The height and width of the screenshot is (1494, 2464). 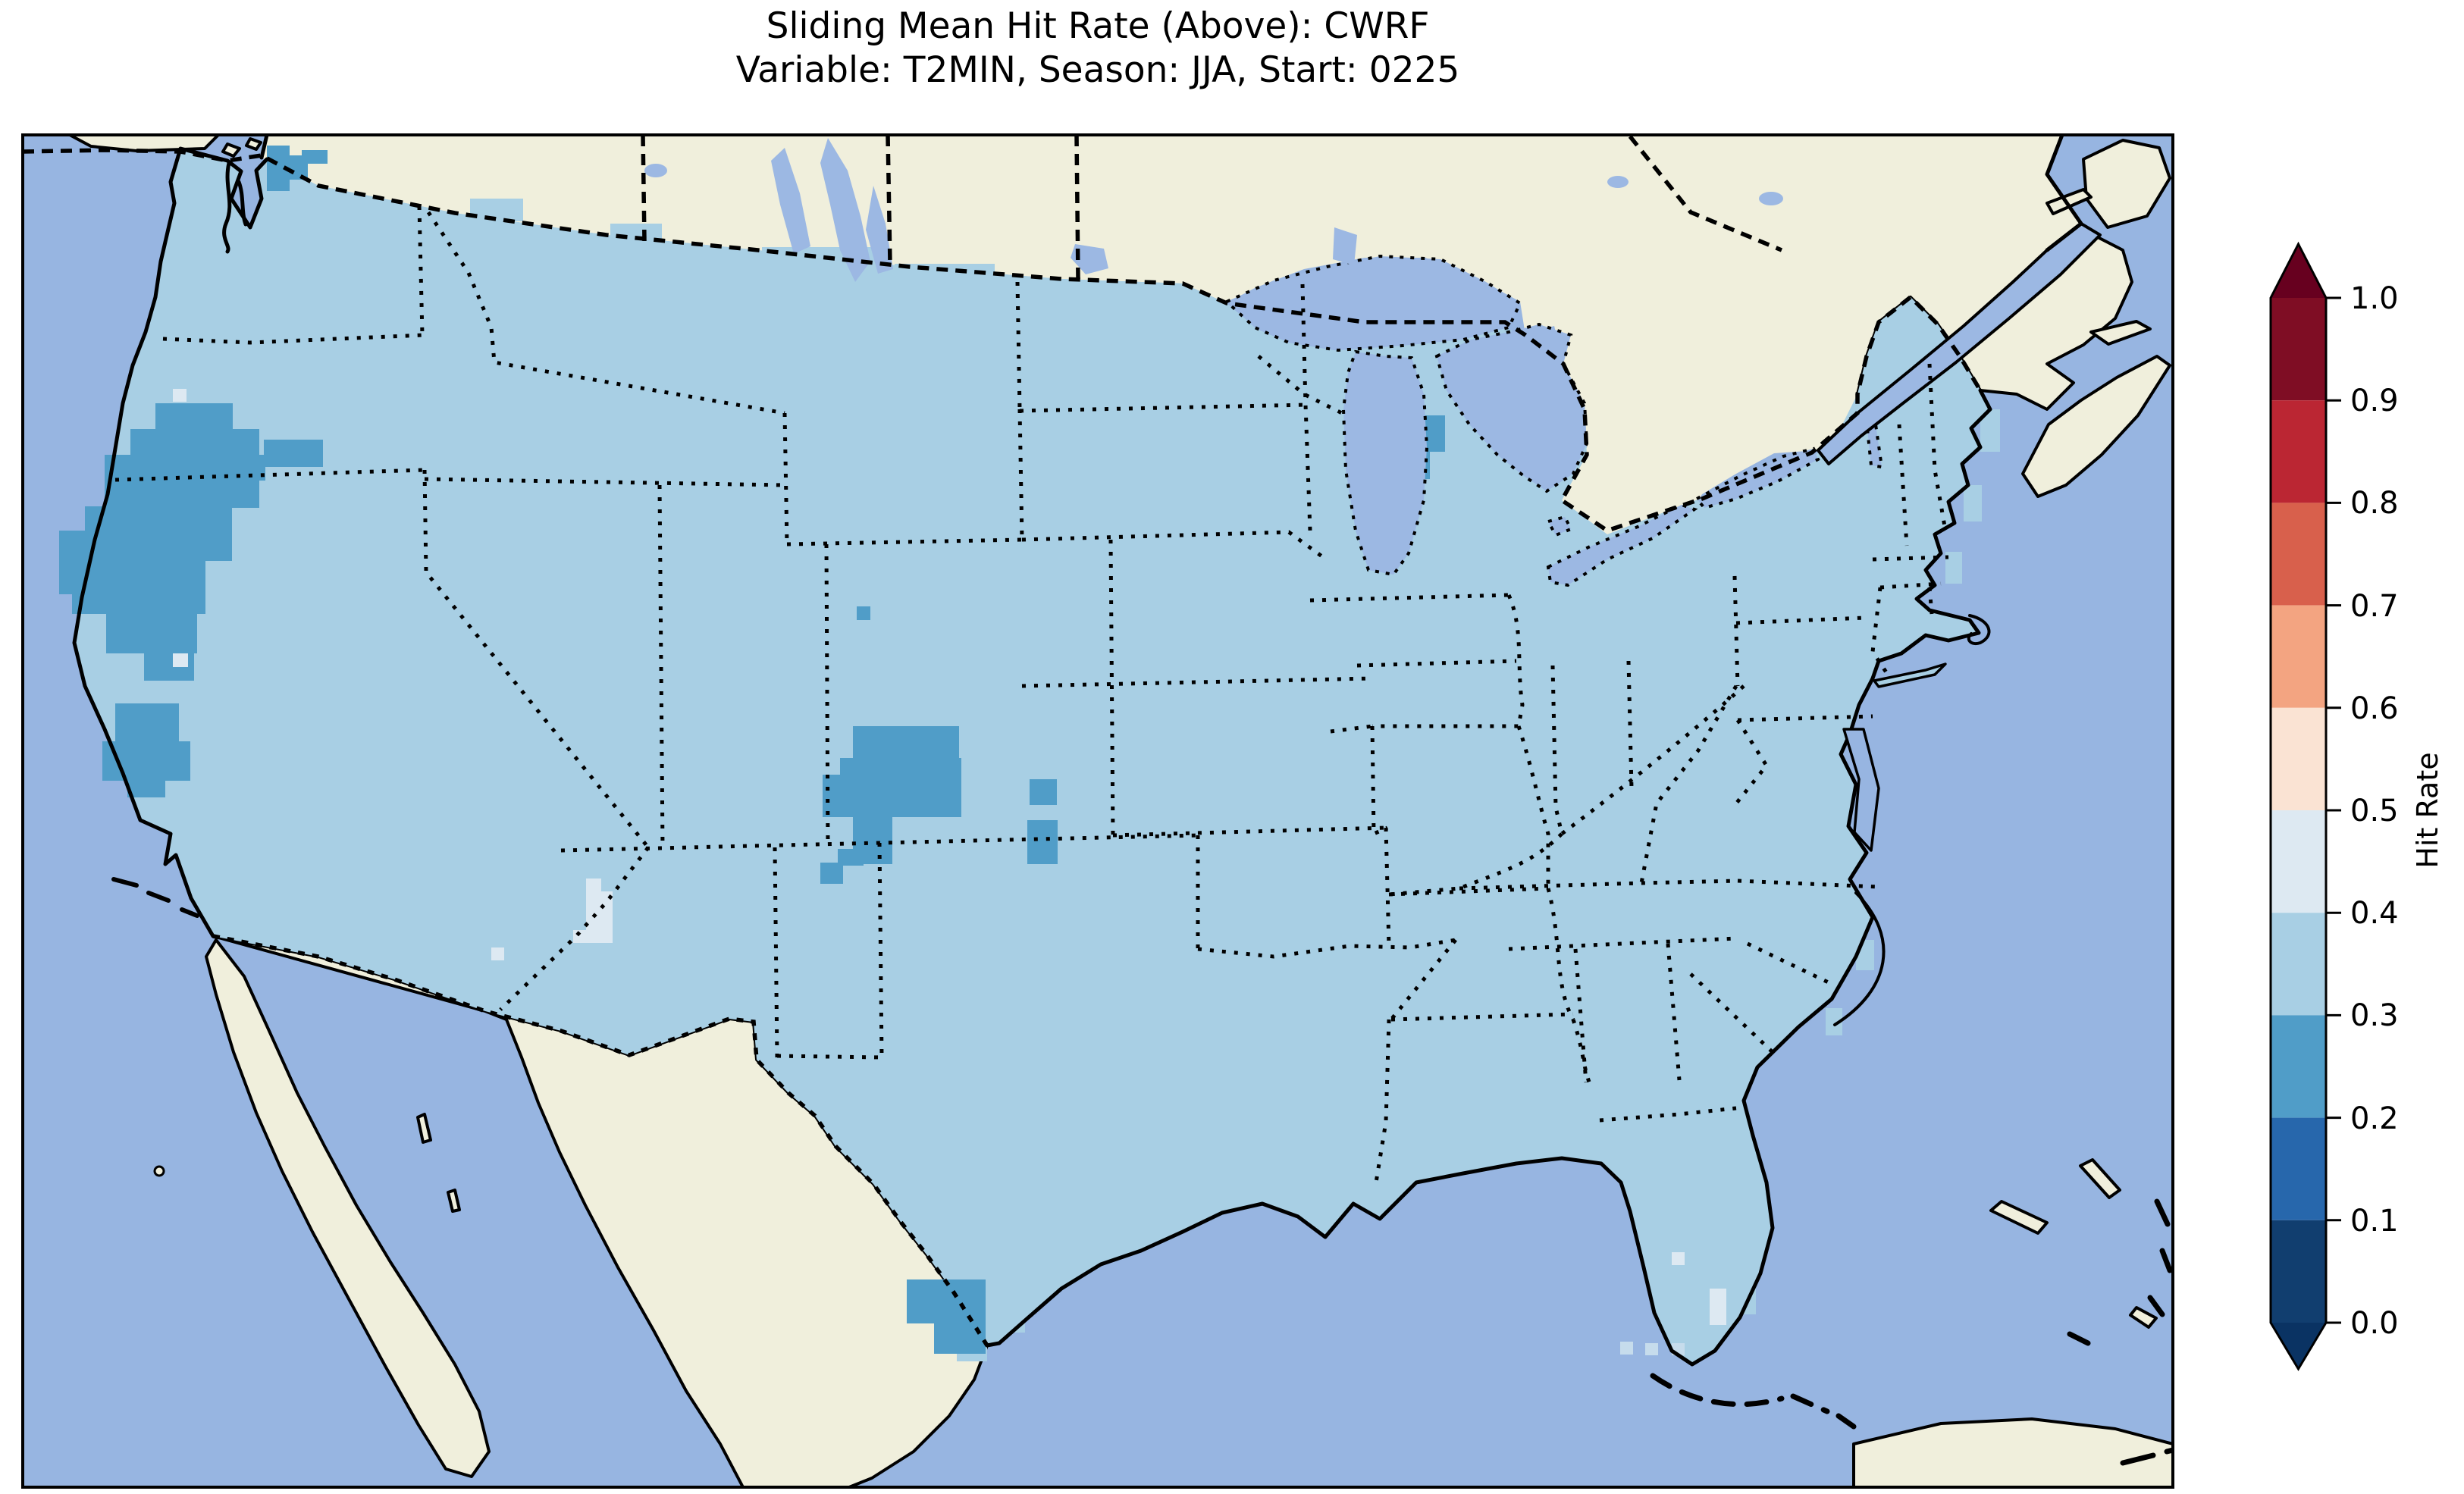 What do you see at coordinates (2427, 810) in the screenshot?
I see `colorbar-axis-label: Hit Rate` at bounding box center [2427, 810].